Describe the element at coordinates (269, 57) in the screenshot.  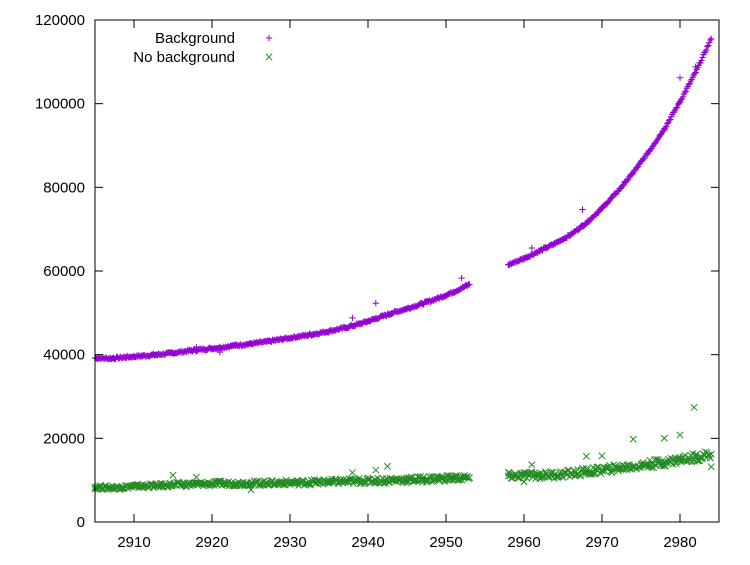
I see `legend-marker` at that location.